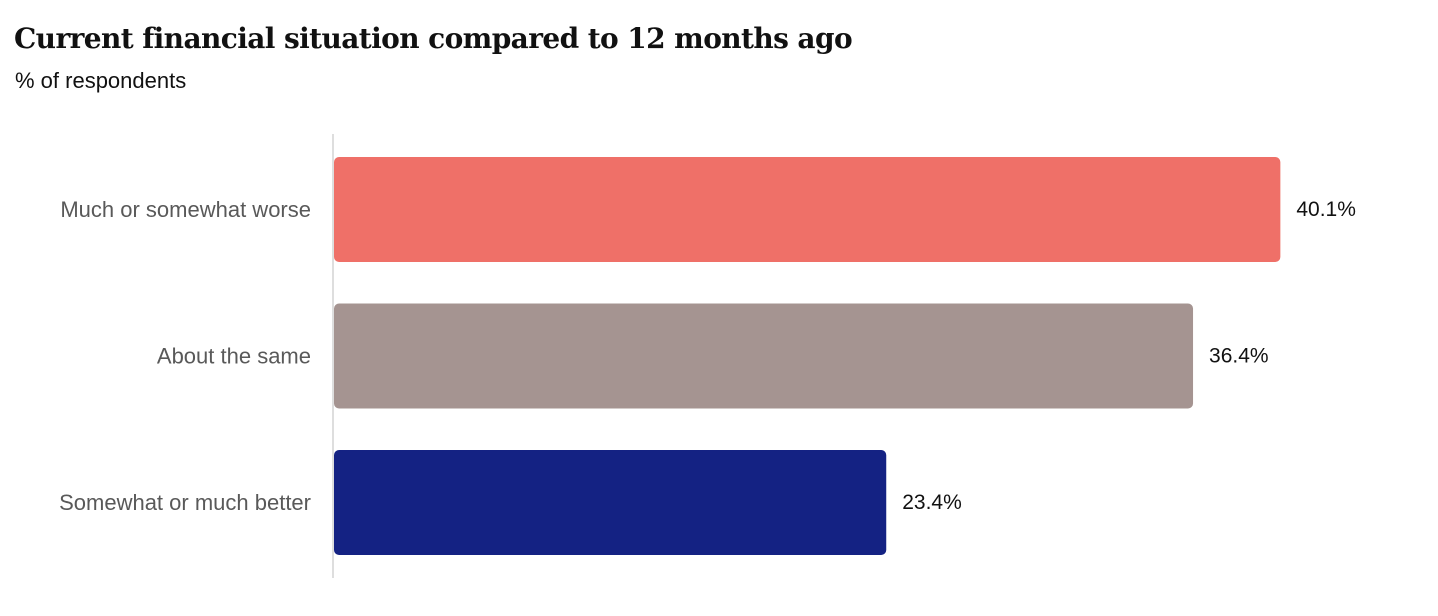  What do you see at coordinates (101, 80) in the screenshot?
I see `chart-subtitle: % of respondents` at bounding box center [101, 80].